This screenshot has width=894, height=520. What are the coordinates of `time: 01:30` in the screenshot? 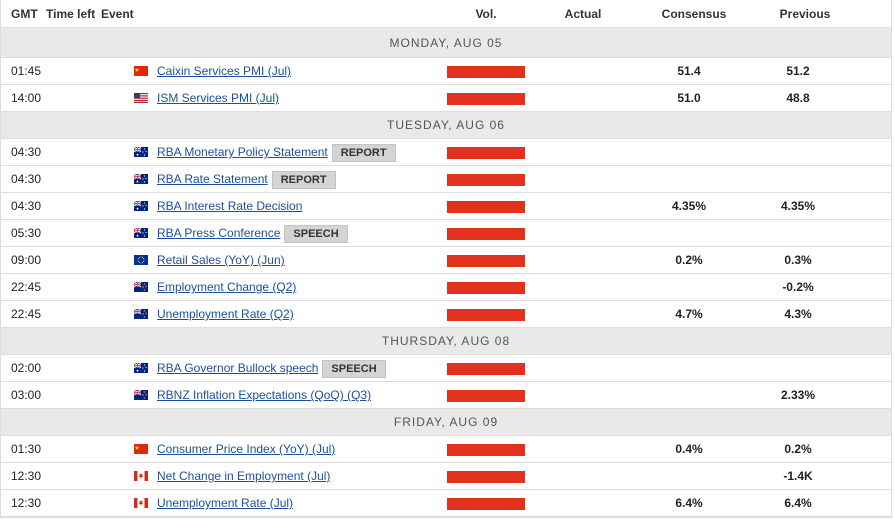 It's located at (26, 449).